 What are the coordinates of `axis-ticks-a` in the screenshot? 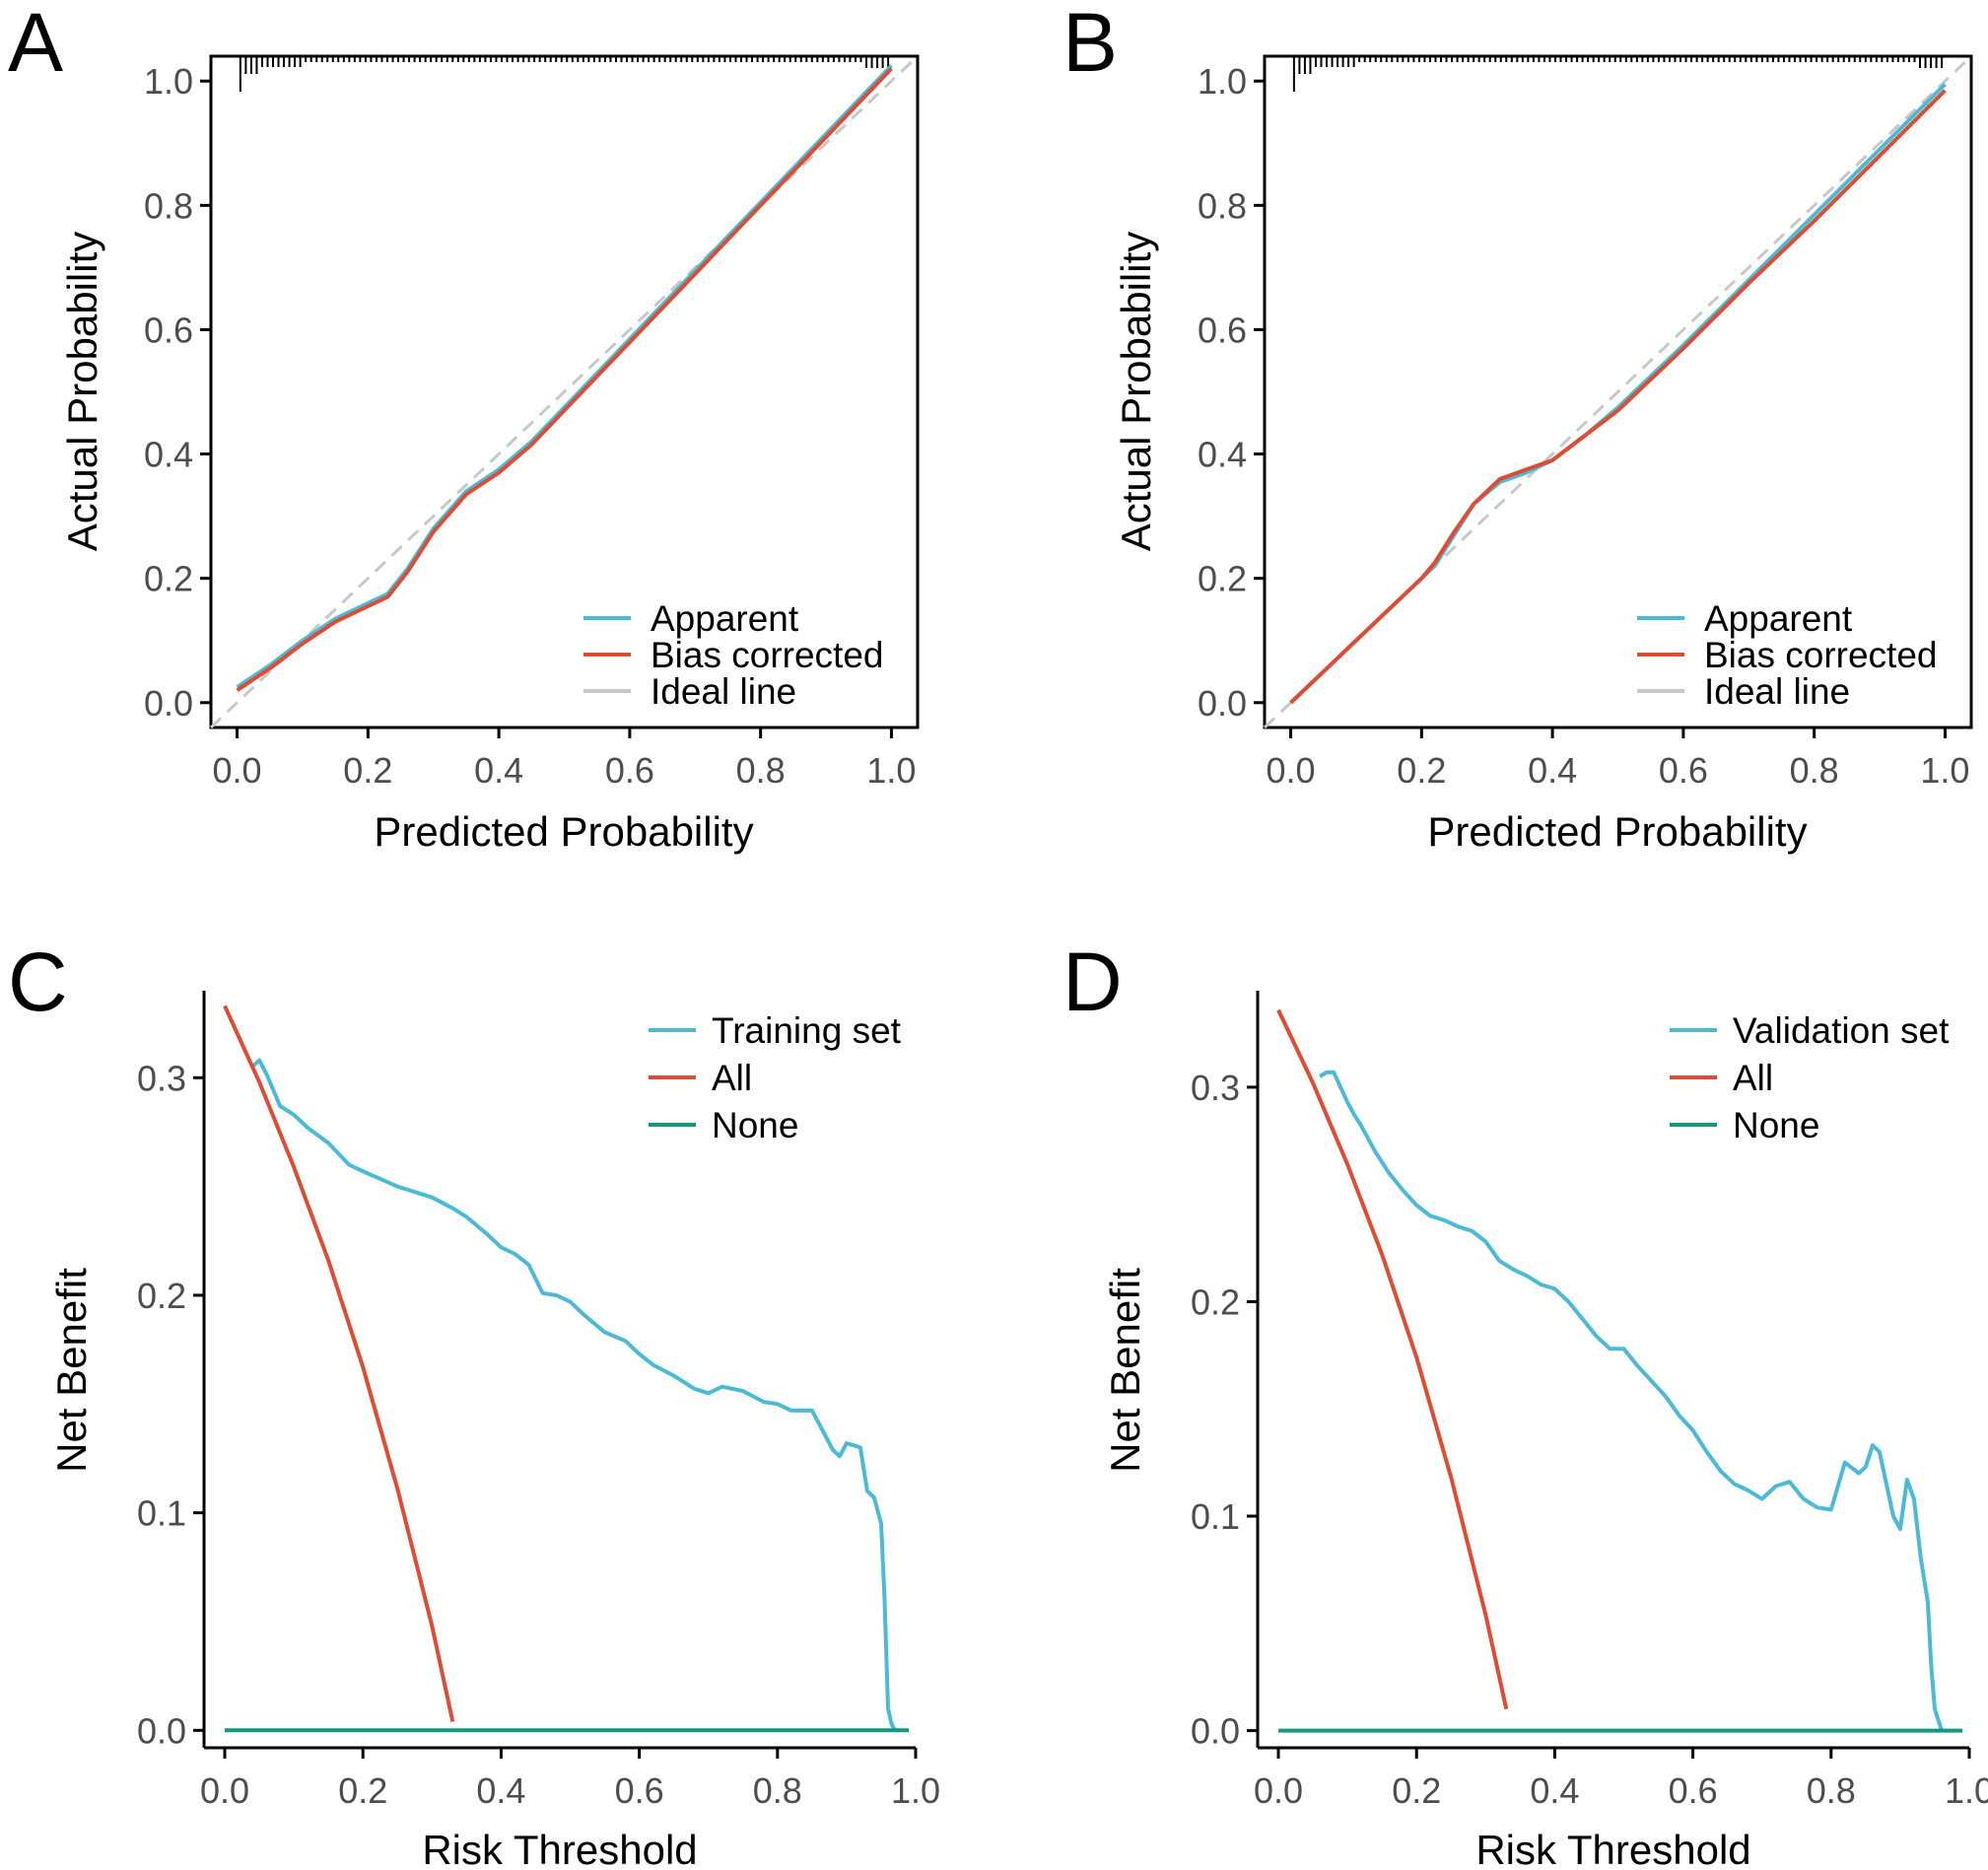 It's located at (546, 408).